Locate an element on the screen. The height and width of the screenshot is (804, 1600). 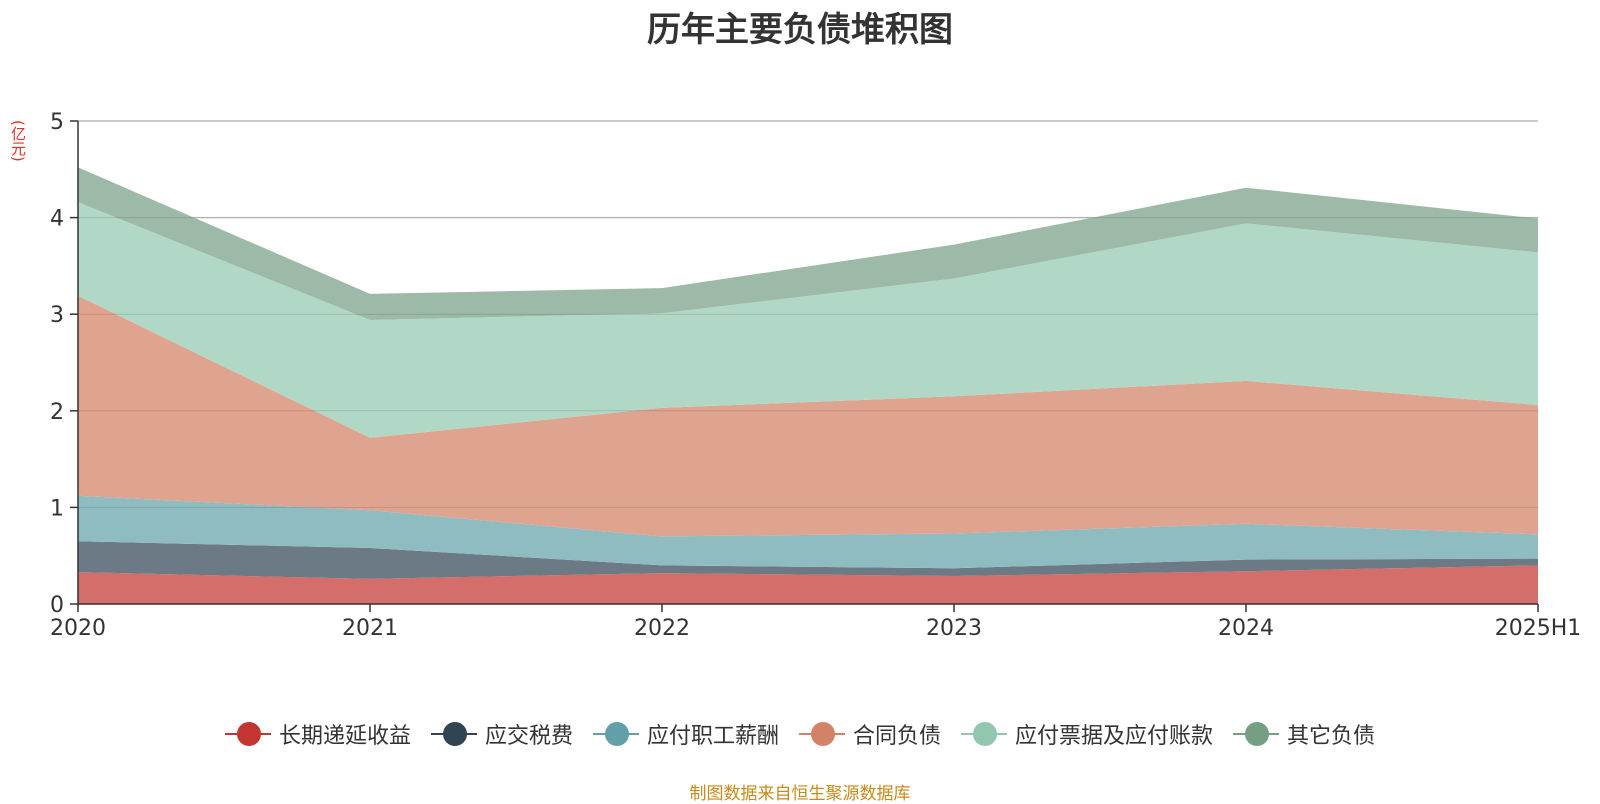
y-axis-unit-label: (亿元) is located at coordinates (18, 141).